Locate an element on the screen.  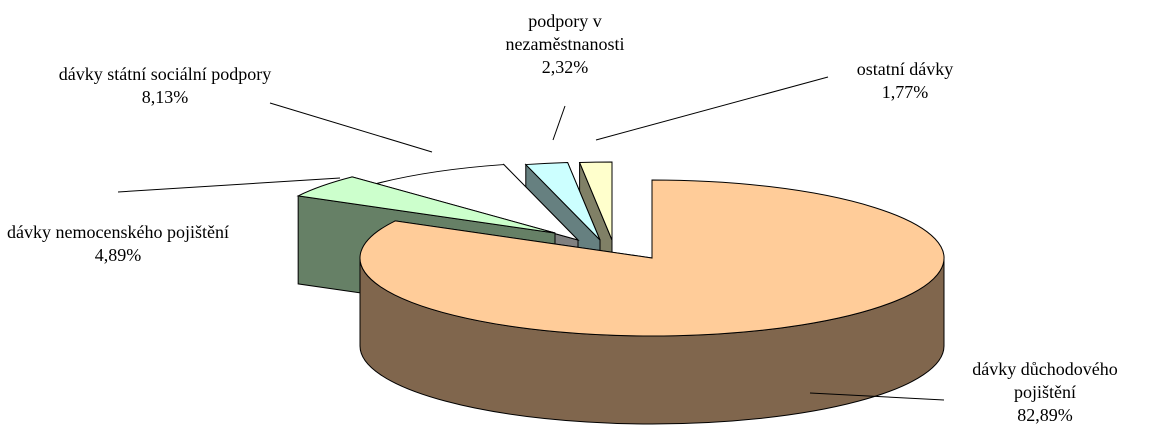
data-label: dávky důchodového pojištění 82,89% is located at coordinates (1045, 392).